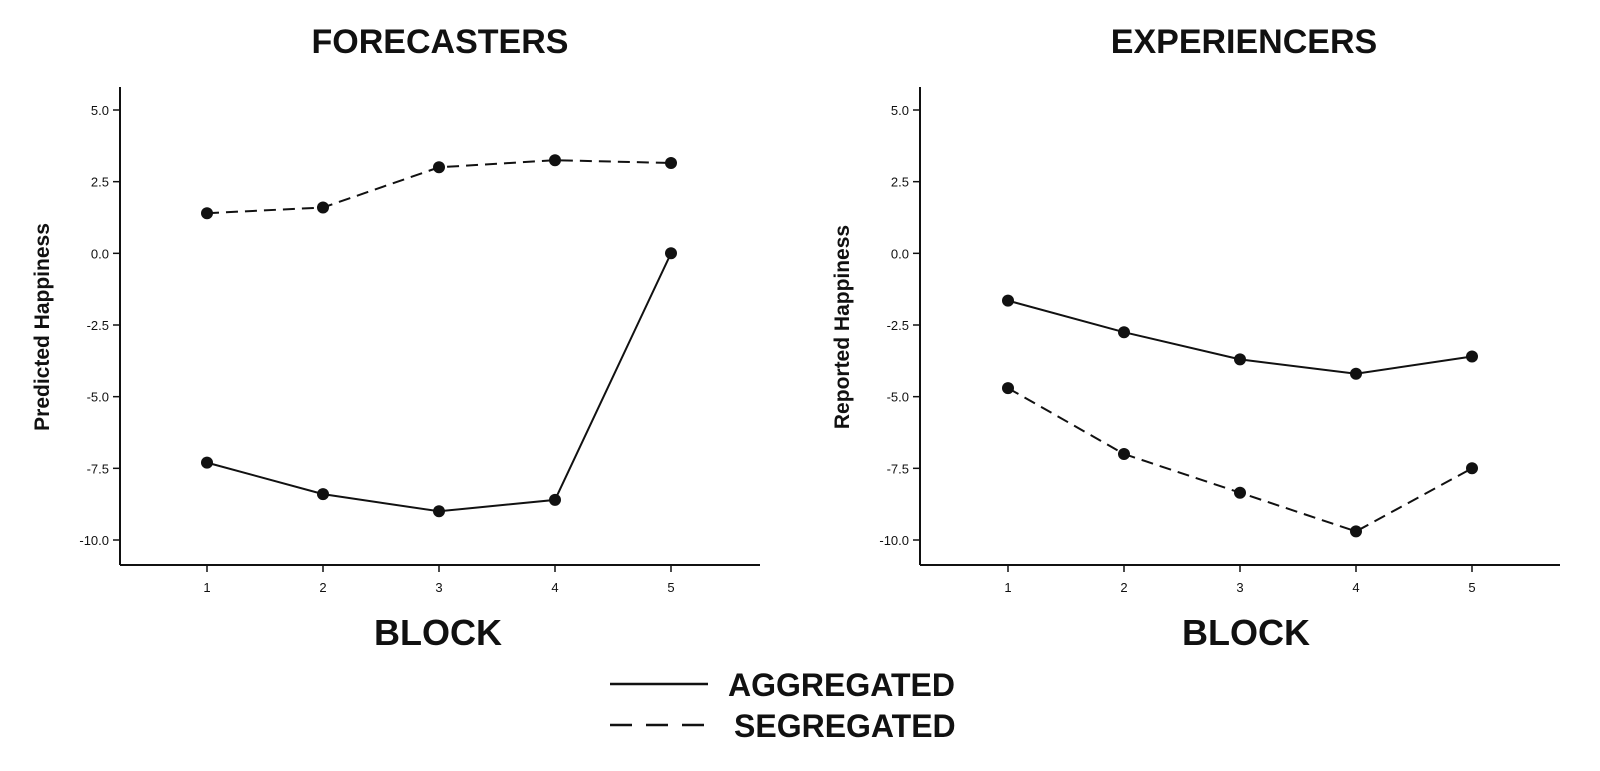  Describe the element at coordinates (900, 182) in the screenshot. I see `experiencers-y-tick-label: 2.5` at that location.